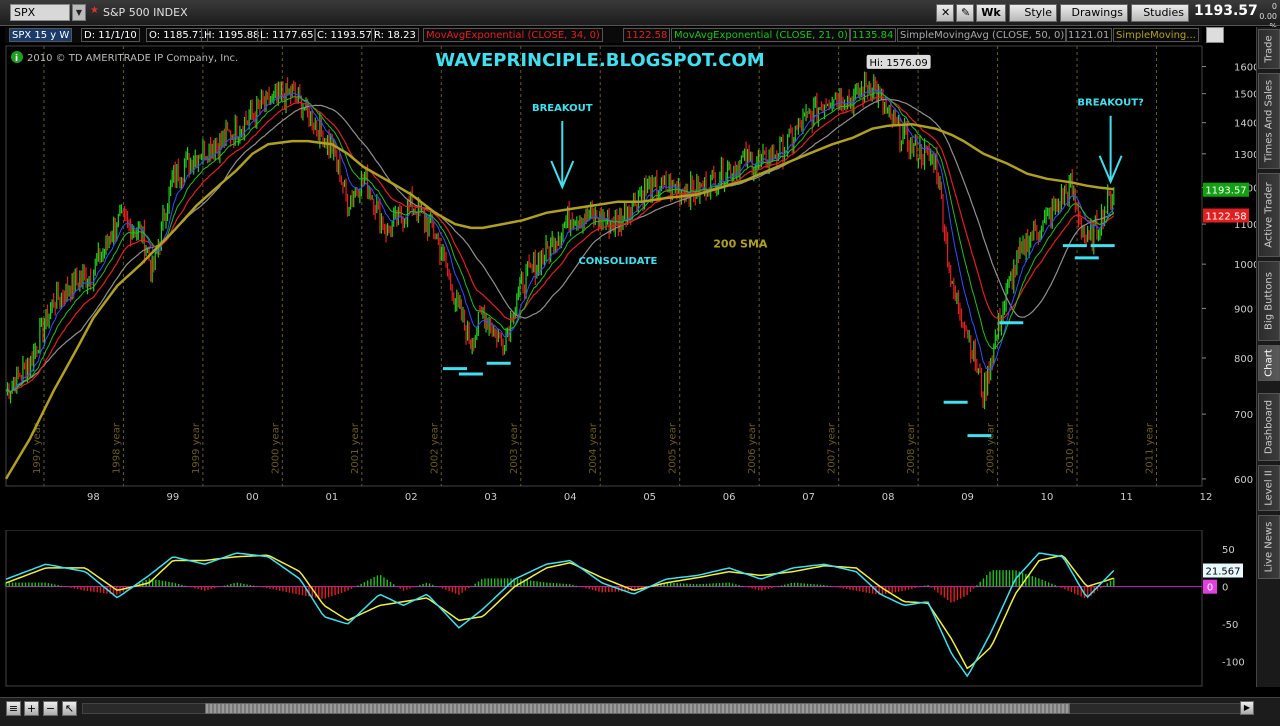 The image size is (1280, 726). Describe the element at coordinates (1269, 215) in the screenshot. I see `tab-active-trader: Active Trader` at that location.